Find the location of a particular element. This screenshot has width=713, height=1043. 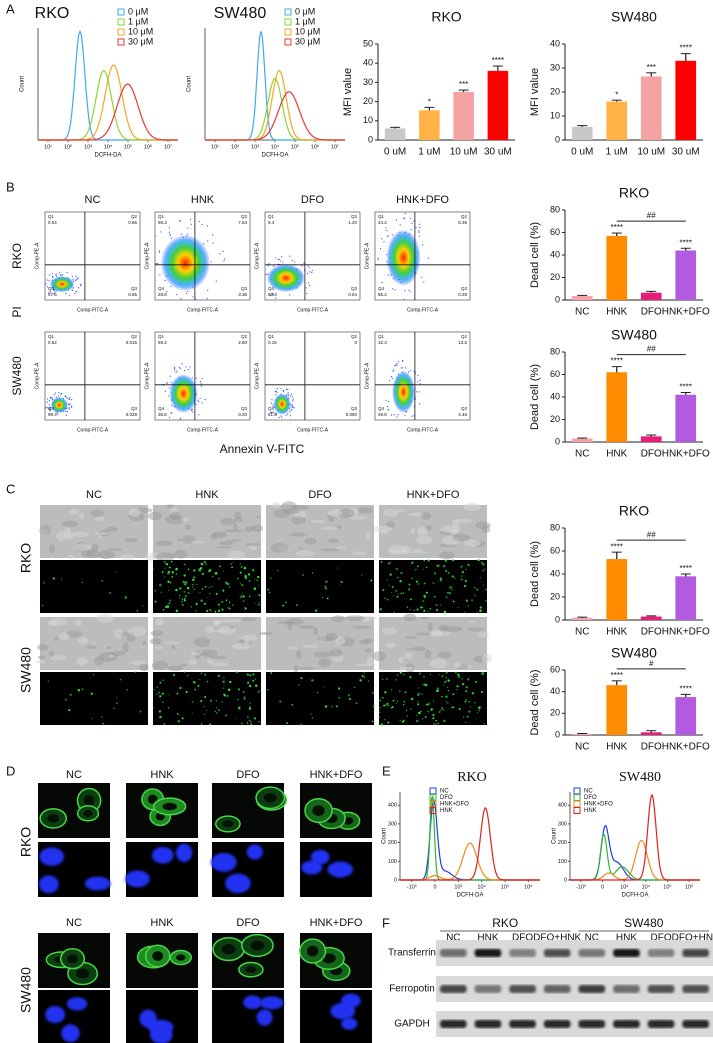

band is located at coordinates (661, 989).